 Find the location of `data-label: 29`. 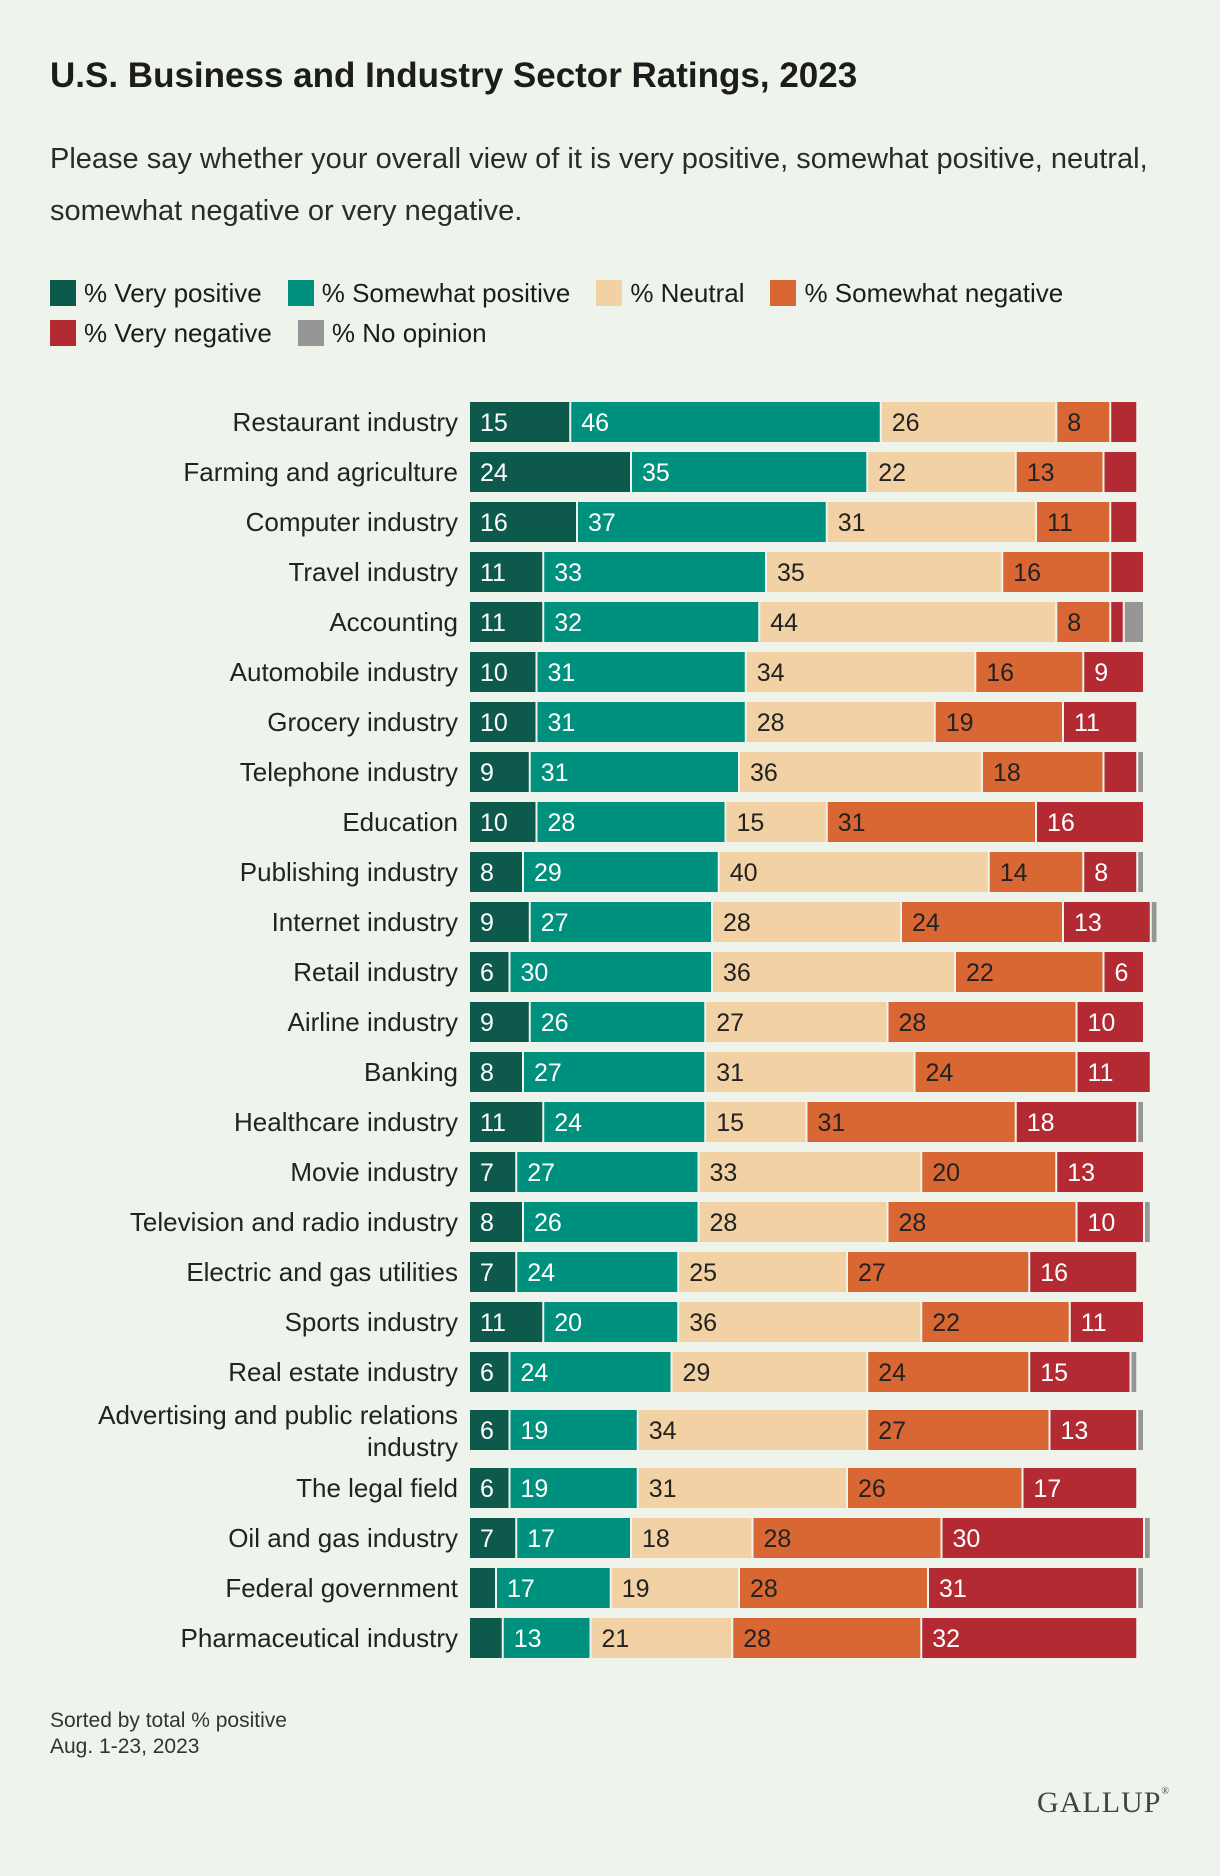

data-label: 29 is located at coordinates (697, 1373).